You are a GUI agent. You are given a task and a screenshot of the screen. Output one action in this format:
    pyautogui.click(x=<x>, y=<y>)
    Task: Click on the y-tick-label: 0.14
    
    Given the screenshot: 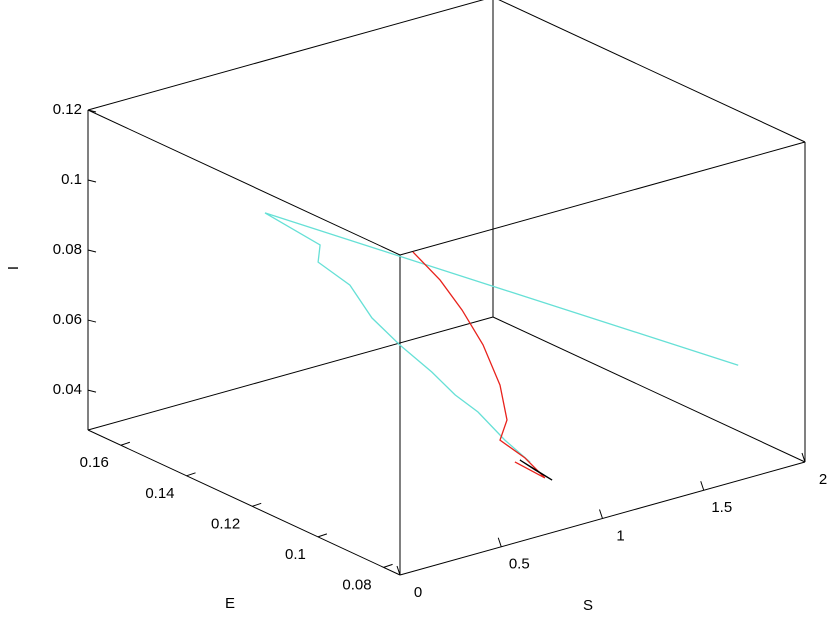 What is the action you would take?
    pyautogui.click(x=159, y=493)
    